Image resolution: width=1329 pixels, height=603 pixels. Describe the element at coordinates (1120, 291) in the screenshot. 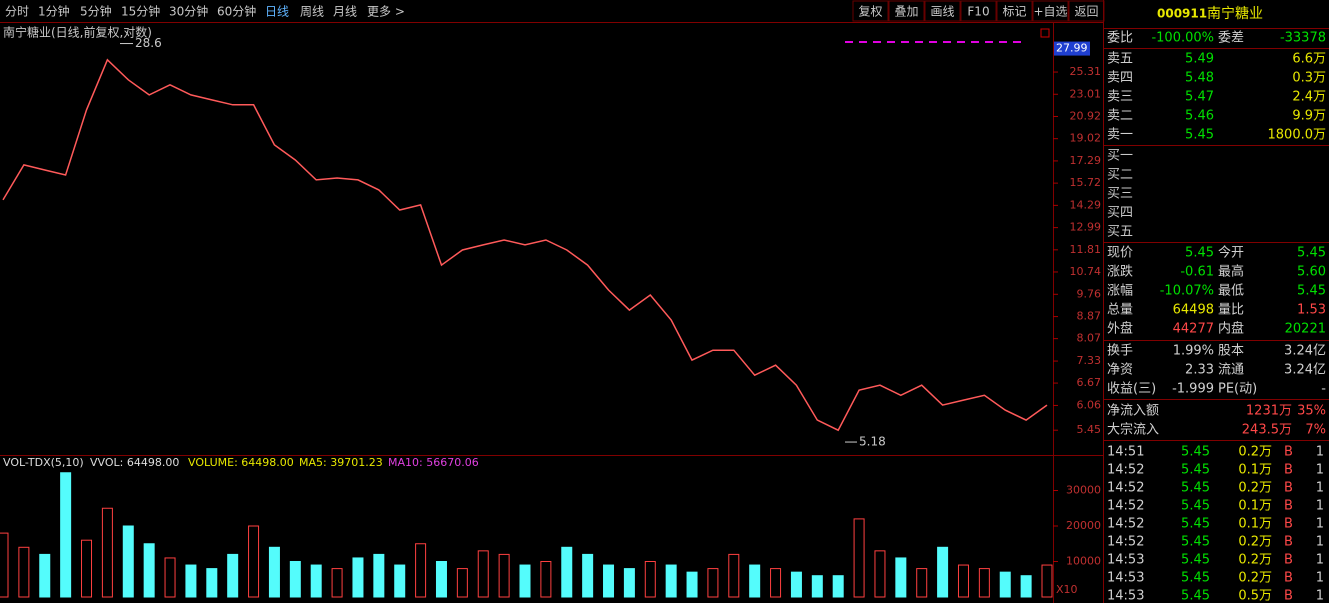

I see `quote-cell: 涨幅` at that location.